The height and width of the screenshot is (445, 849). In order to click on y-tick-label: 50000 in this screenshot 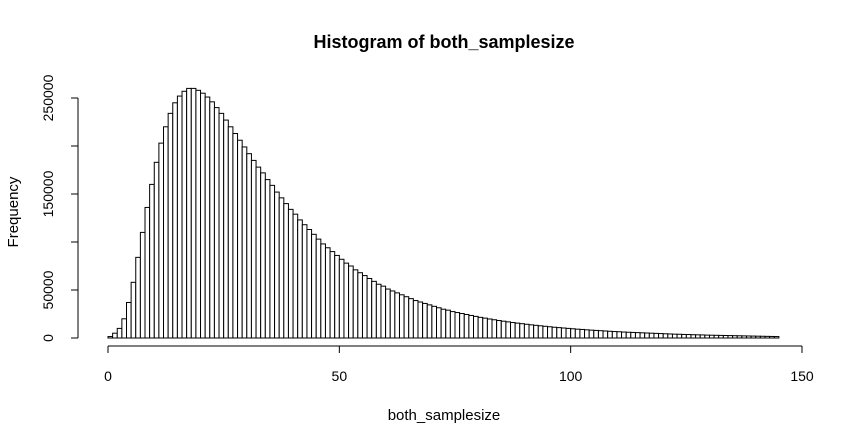, I will do `click(48, 289)`.